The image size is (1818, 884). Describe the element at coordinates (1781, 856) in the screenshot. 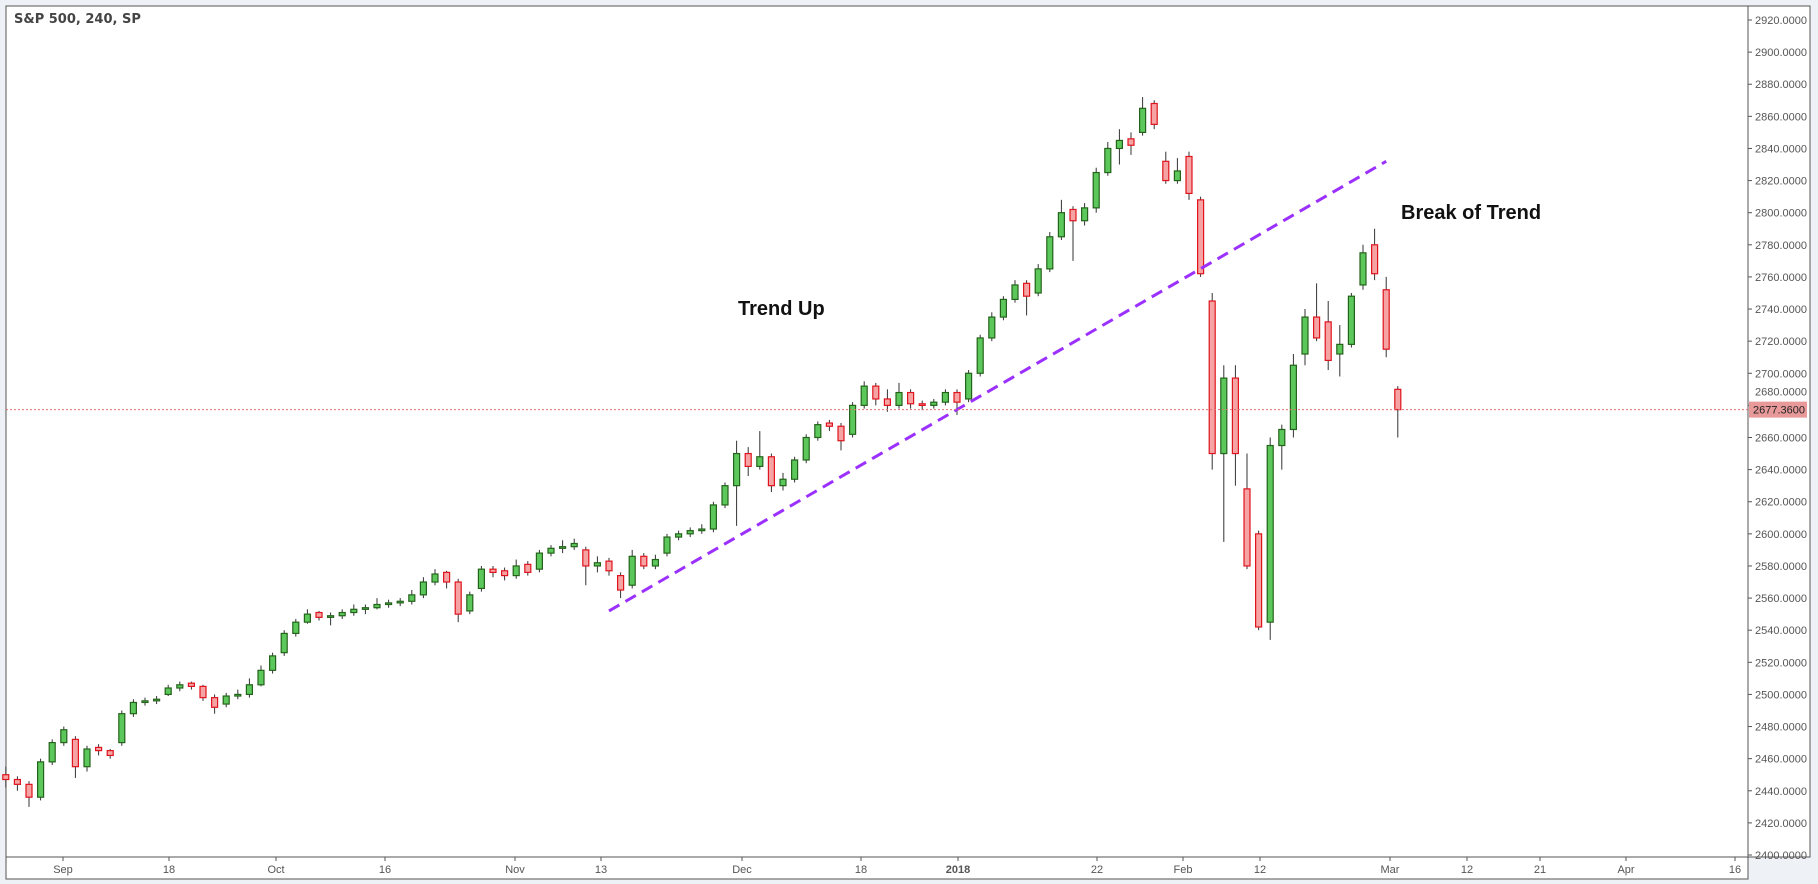

I see `y-tick-label: 2400.0000` at that location.